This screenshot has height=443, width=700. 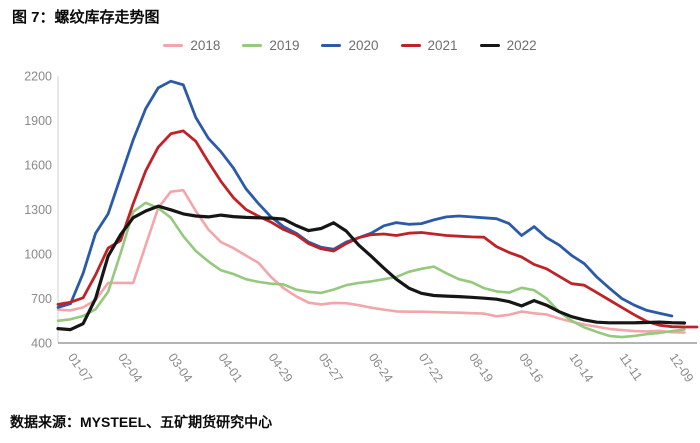 I want to click on y-tick-label: 1900, so click(x=38, y=121).